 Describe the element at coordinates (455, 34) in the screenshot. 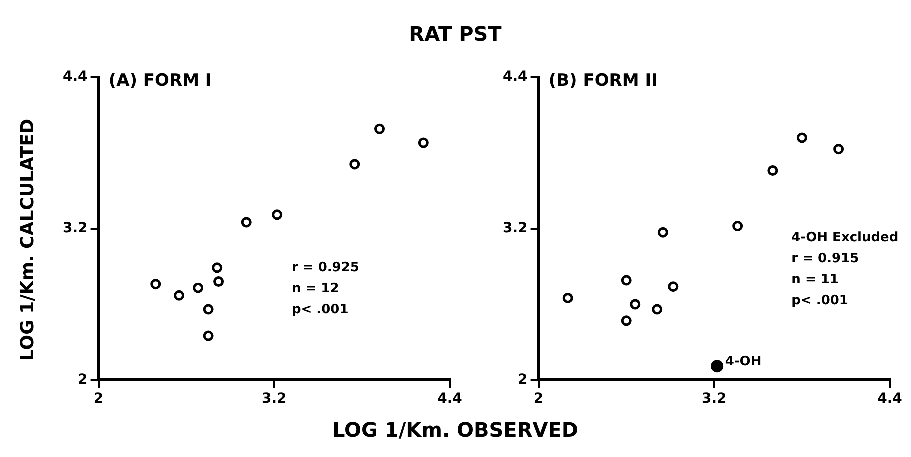

I see `chart-title: RAT PST` at that location.